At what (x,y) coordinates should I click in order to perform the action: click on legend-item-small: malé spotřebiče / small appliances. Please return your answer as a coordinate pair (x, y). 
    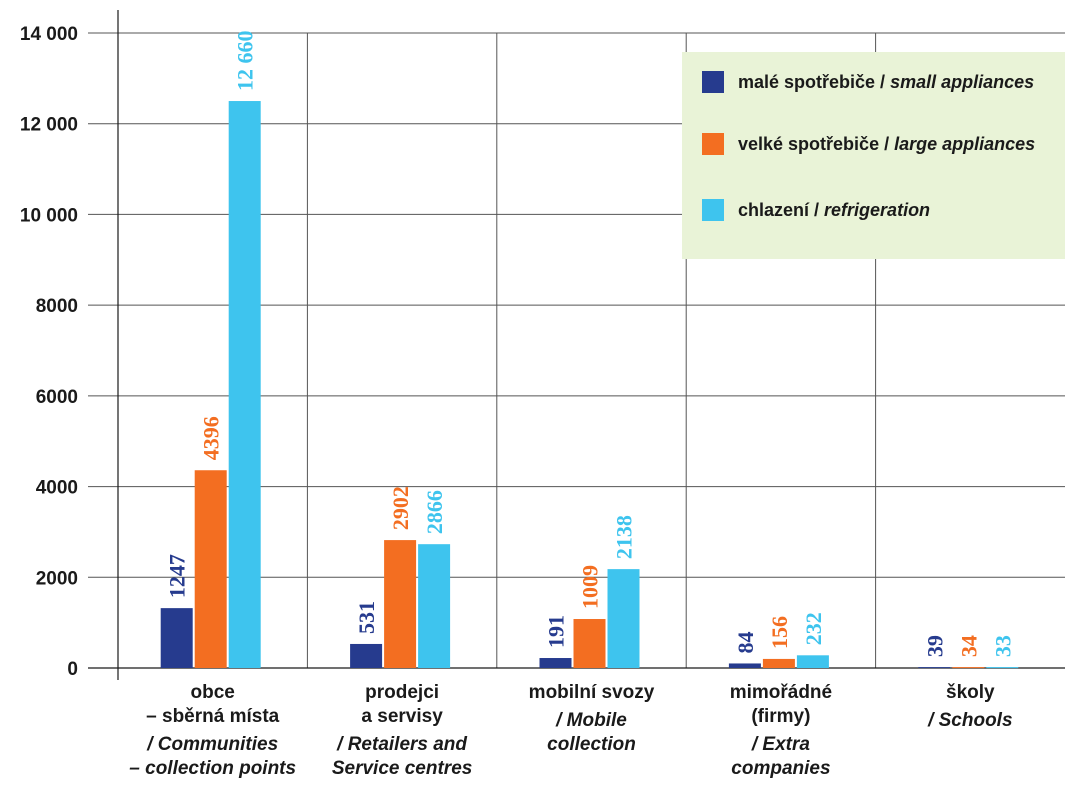
    Looking at the image, I should click on (868, 82).